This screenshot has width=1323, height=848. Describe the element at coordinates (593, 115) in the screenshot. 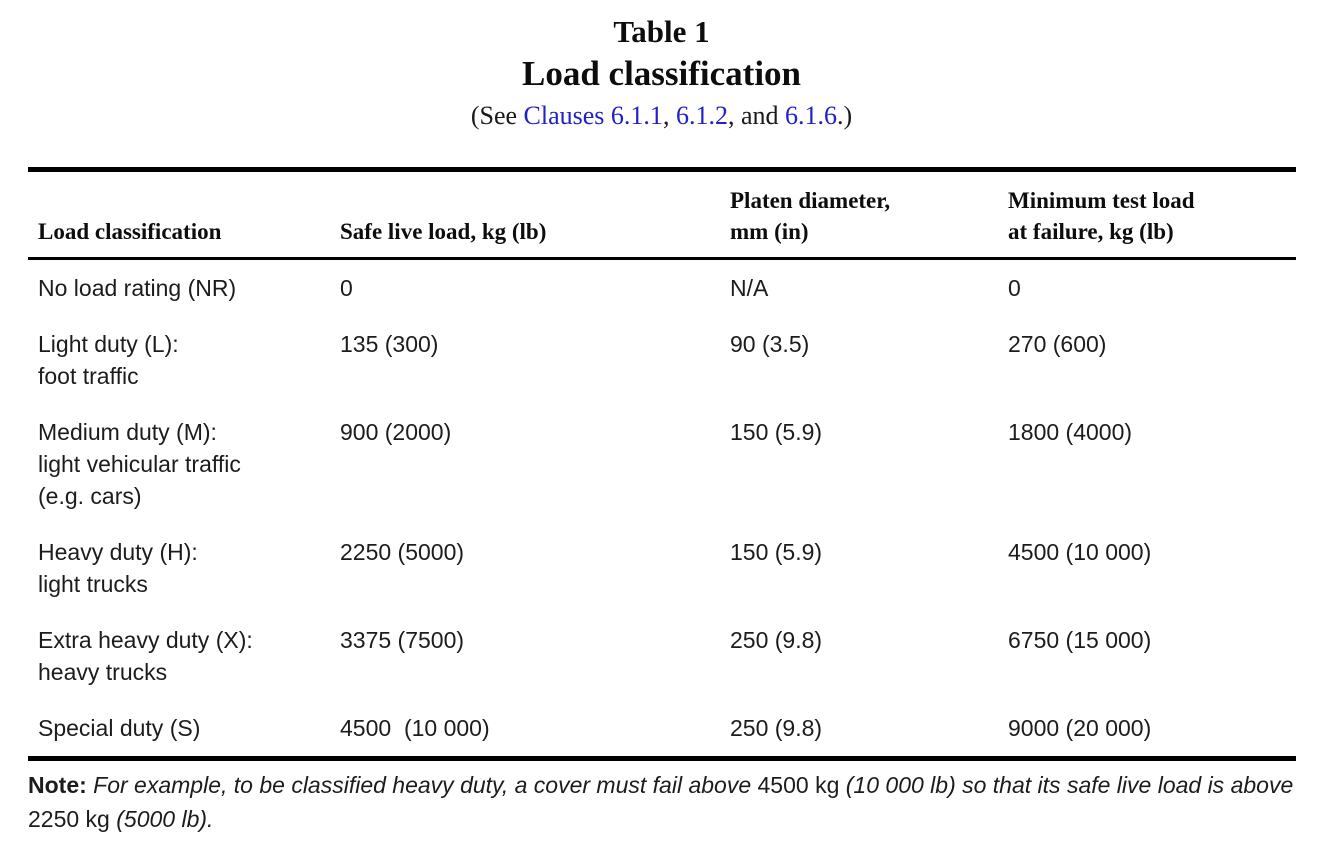

I see `clause-link-6-1-1: Clauses 6.1.1` at that location.